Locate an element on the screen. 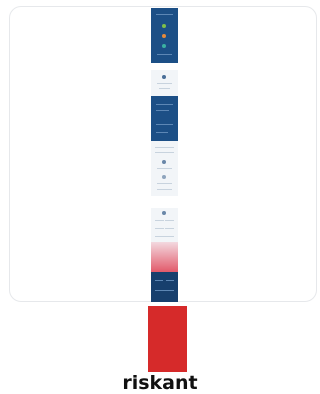 The width and height of the screenshot is (320, 394). thumb-section-form is located at coordinates (164, 225).